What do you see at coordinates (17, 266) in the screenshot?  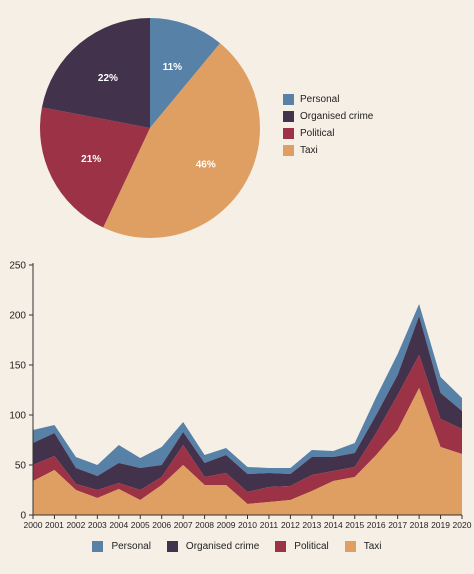 I see `y-tick-label: 250` at bounding box center [17, 266].